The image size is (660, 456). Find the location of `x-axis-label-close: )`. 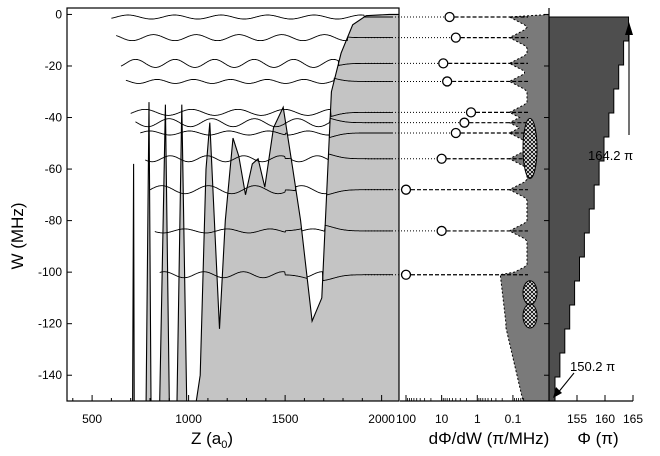

x-axis-label-close: ) is located at coordinates (230, 438).